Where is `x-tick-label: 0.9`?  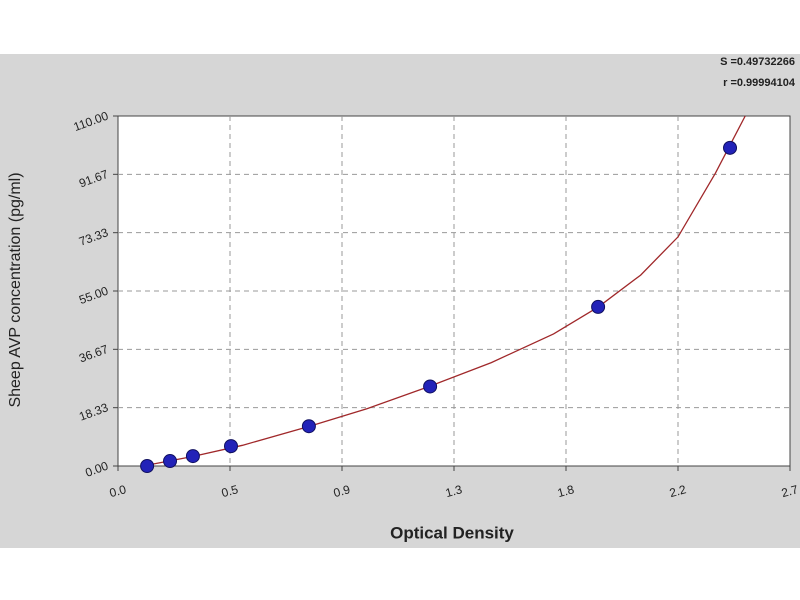 x-tick-label: 0.9 is located at coordinates (342, 491).